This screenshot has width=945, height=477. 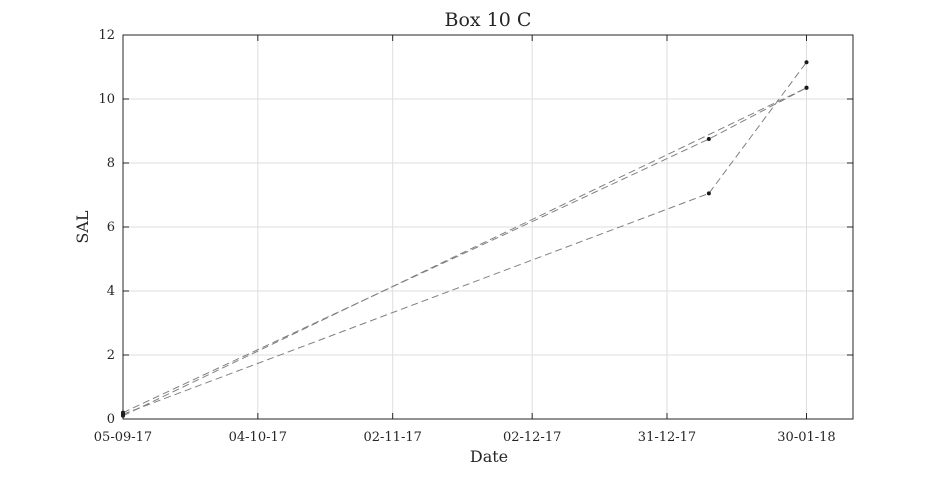 I want to click on x-tick-label: 31-12-17, so click(x=667, y=437).